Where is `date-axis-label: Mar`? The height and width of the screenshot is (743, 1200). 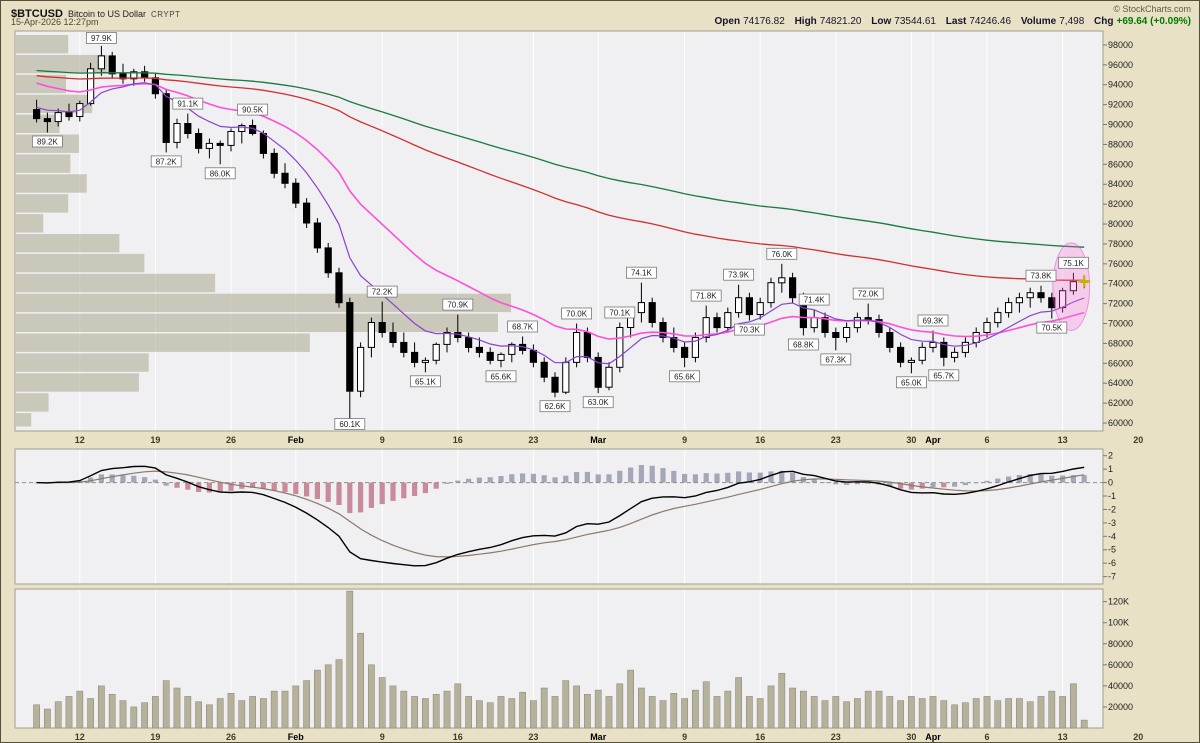
date-axis-label: Mar is located at coordinates (598, 737).